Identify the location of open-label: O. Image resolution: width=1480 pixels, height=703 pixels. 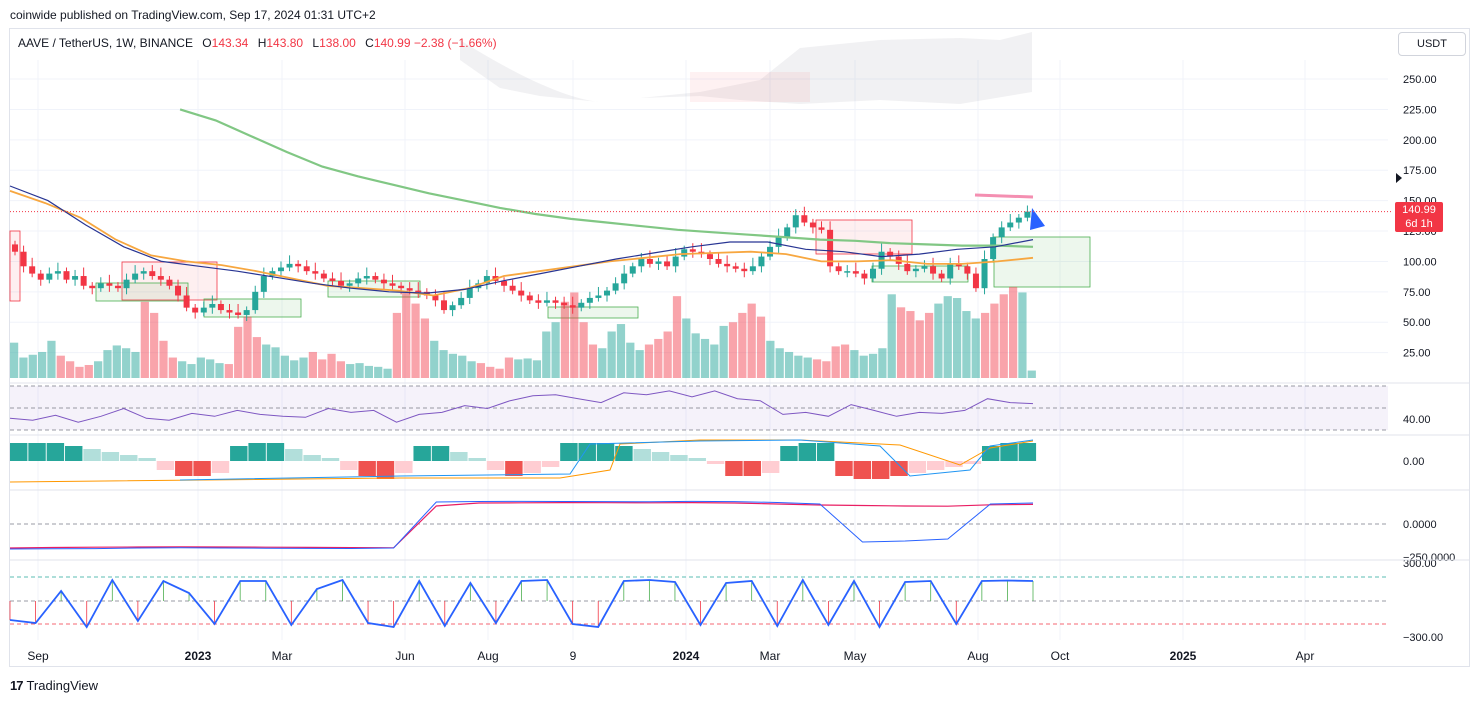
(207, 43).